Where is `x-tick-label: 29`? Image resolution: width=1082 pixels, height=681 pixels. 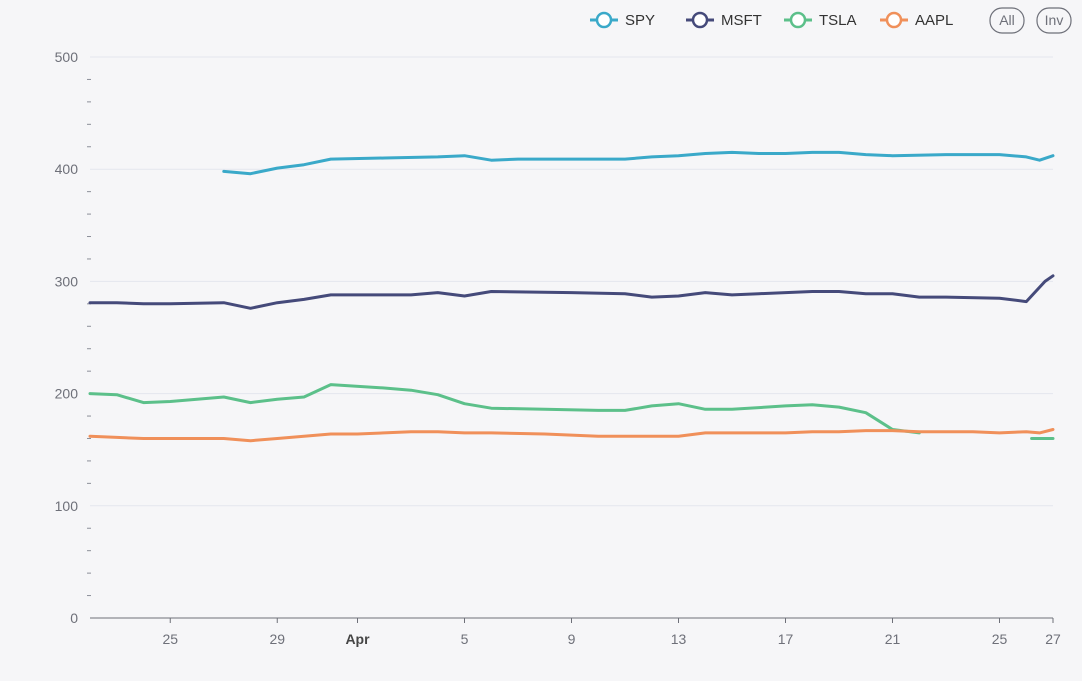 x-tick-label: 29 is located at coordinates (277, 639).